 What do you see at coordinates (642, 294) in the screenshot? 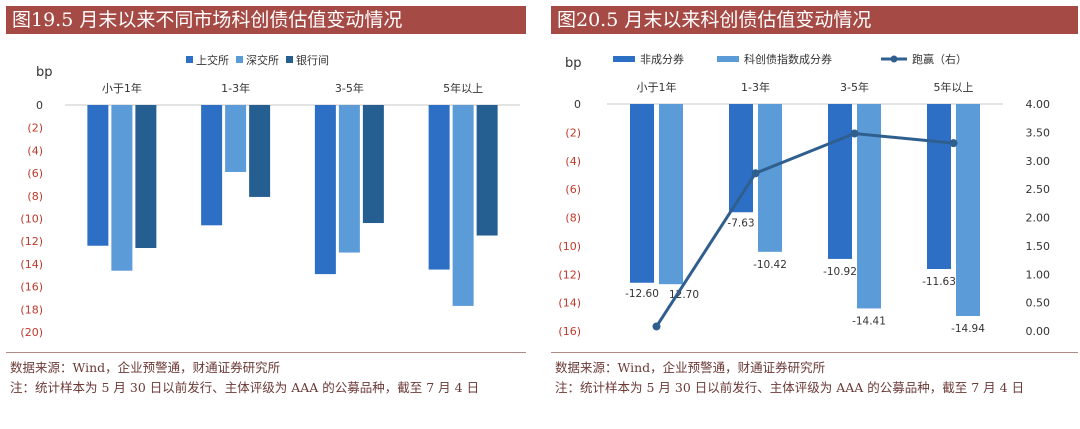
I see `data-label: -12.60` at bounding box center [642, 294].